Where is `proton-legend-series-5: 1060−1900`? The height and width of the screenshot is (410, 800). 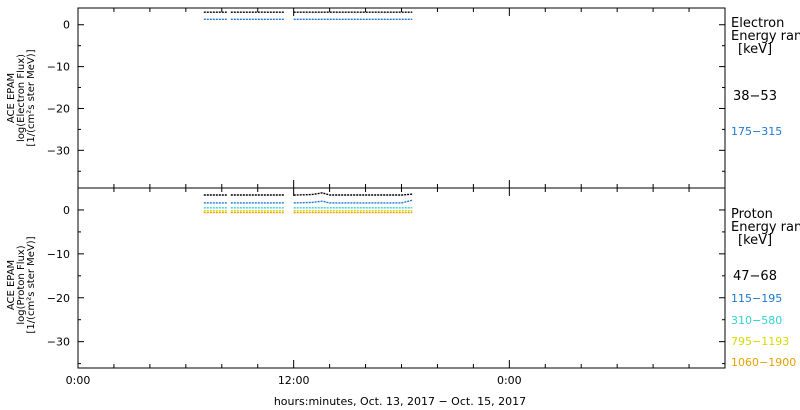 proton-legend-series-5: 1060−1900 is located at coordinates (763, 362).